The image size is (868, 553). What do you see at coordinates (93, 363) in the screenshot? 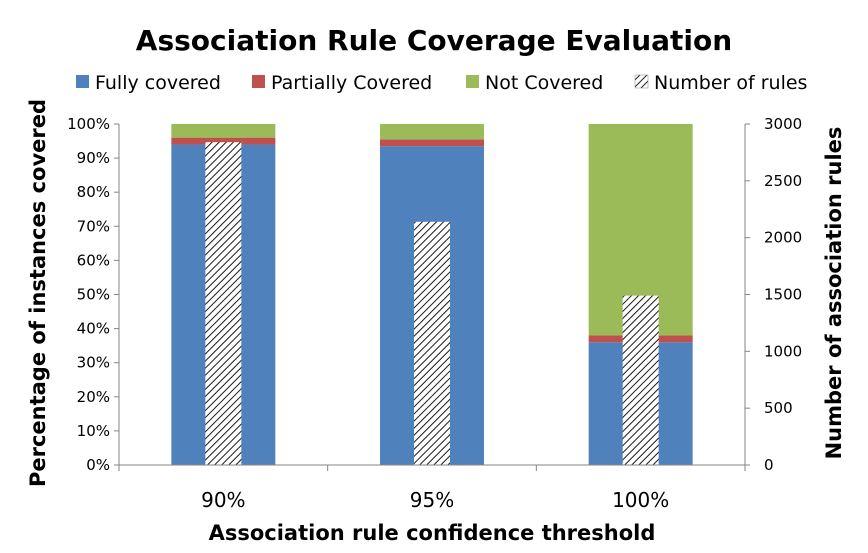
I see `y-tick-label: 30%` at bounding box center [93, 363].